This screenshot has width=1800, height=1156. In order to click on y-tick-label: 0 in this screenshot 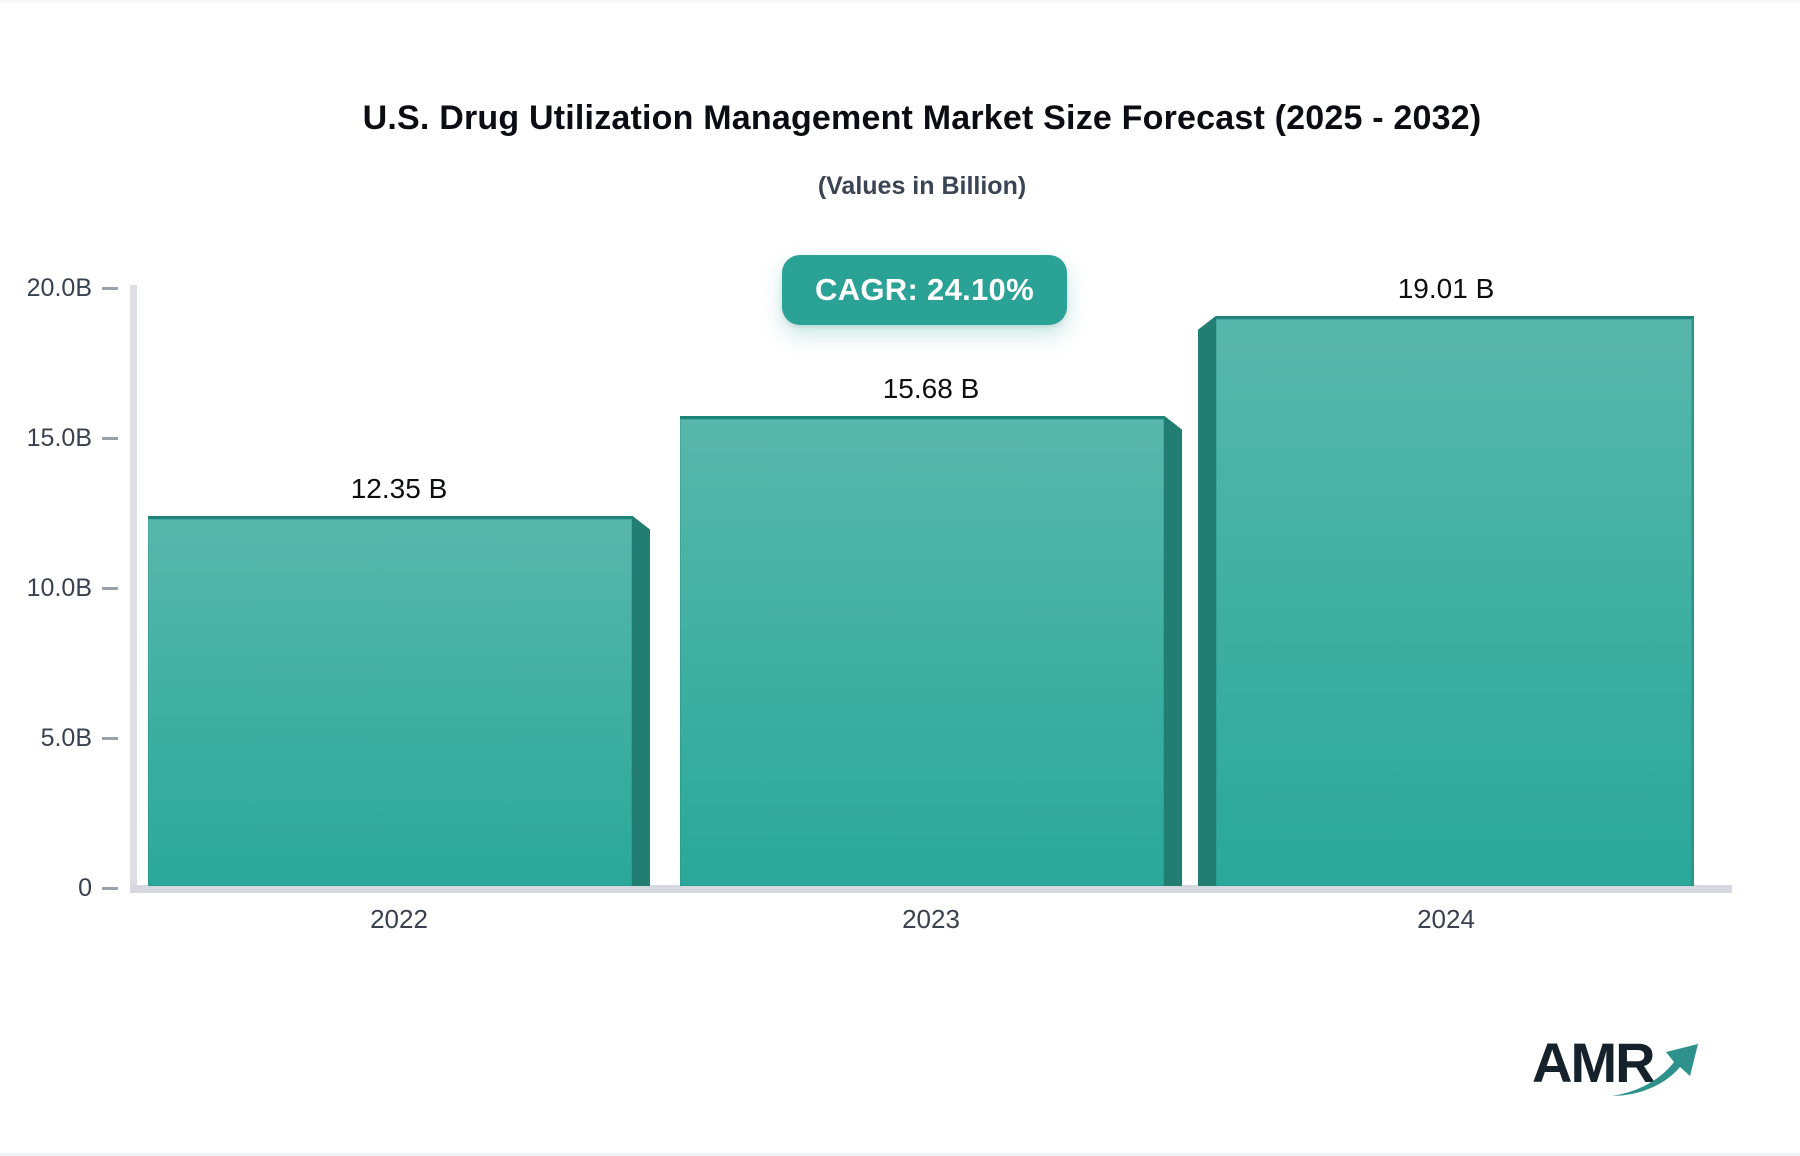, I will do `click(85, 888)`.